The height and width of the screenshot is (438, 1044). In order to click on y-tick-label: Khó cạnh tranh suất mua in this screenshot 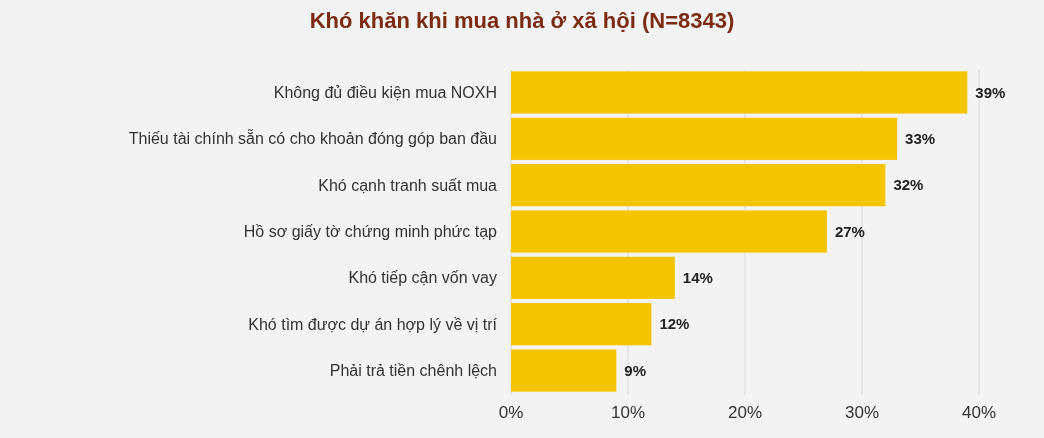, I will do `click(408, 185)`.